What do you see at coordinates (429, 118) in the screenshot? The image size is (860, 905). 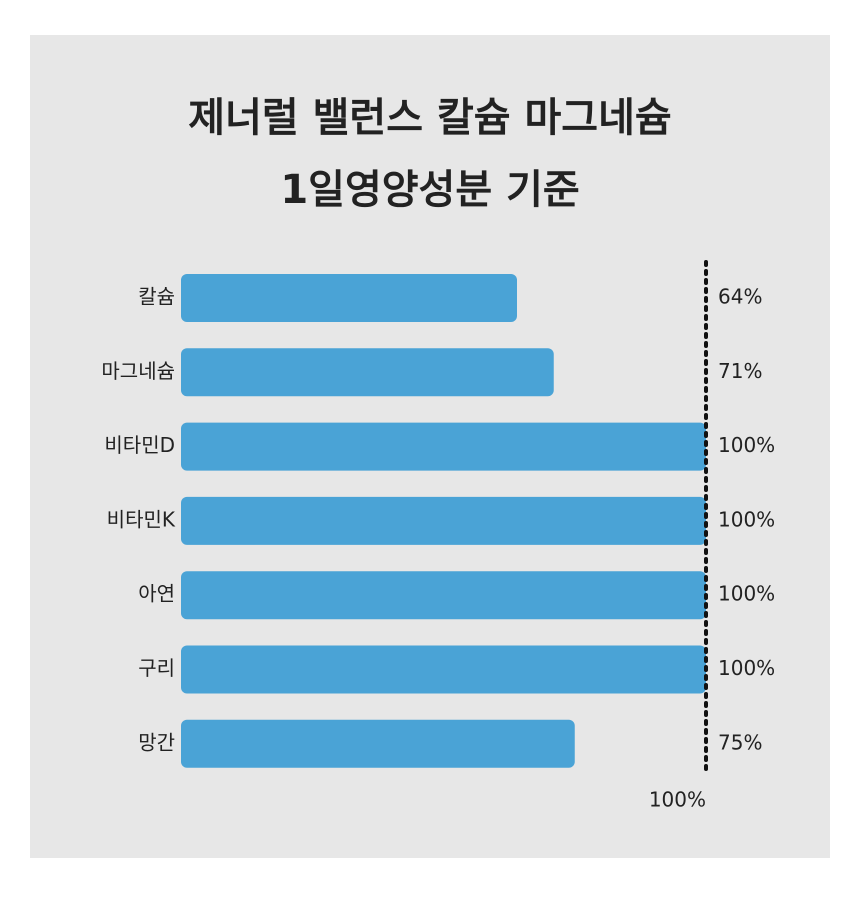 I see `chart-title: 제너럴 밸런스 칼슘 마그네슘` at bounding box center [429, 118].